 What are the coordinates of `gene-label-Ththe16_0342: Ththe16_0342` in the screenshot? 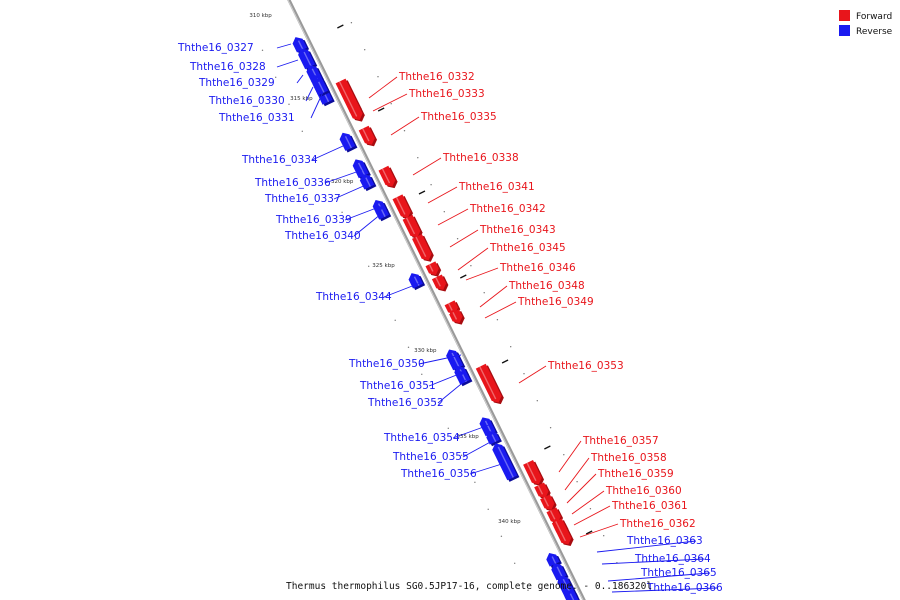 It's located at (507, 209).